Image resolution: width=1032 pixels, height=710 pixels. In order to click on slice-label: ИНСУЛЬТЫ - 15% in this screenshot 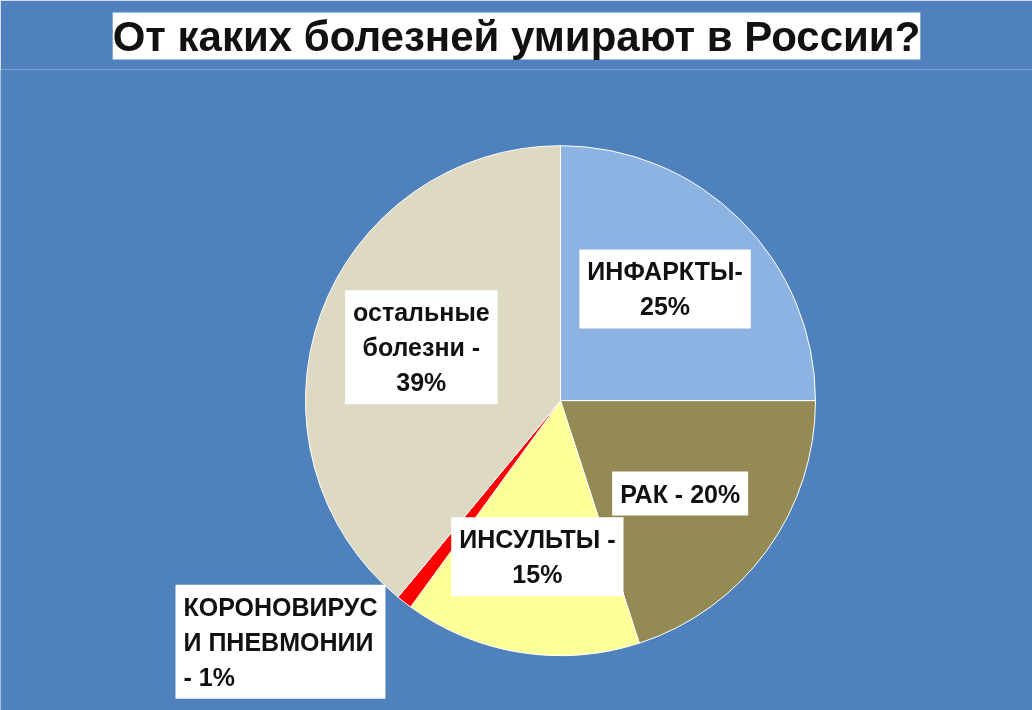, I will do `click(537, 557)`.